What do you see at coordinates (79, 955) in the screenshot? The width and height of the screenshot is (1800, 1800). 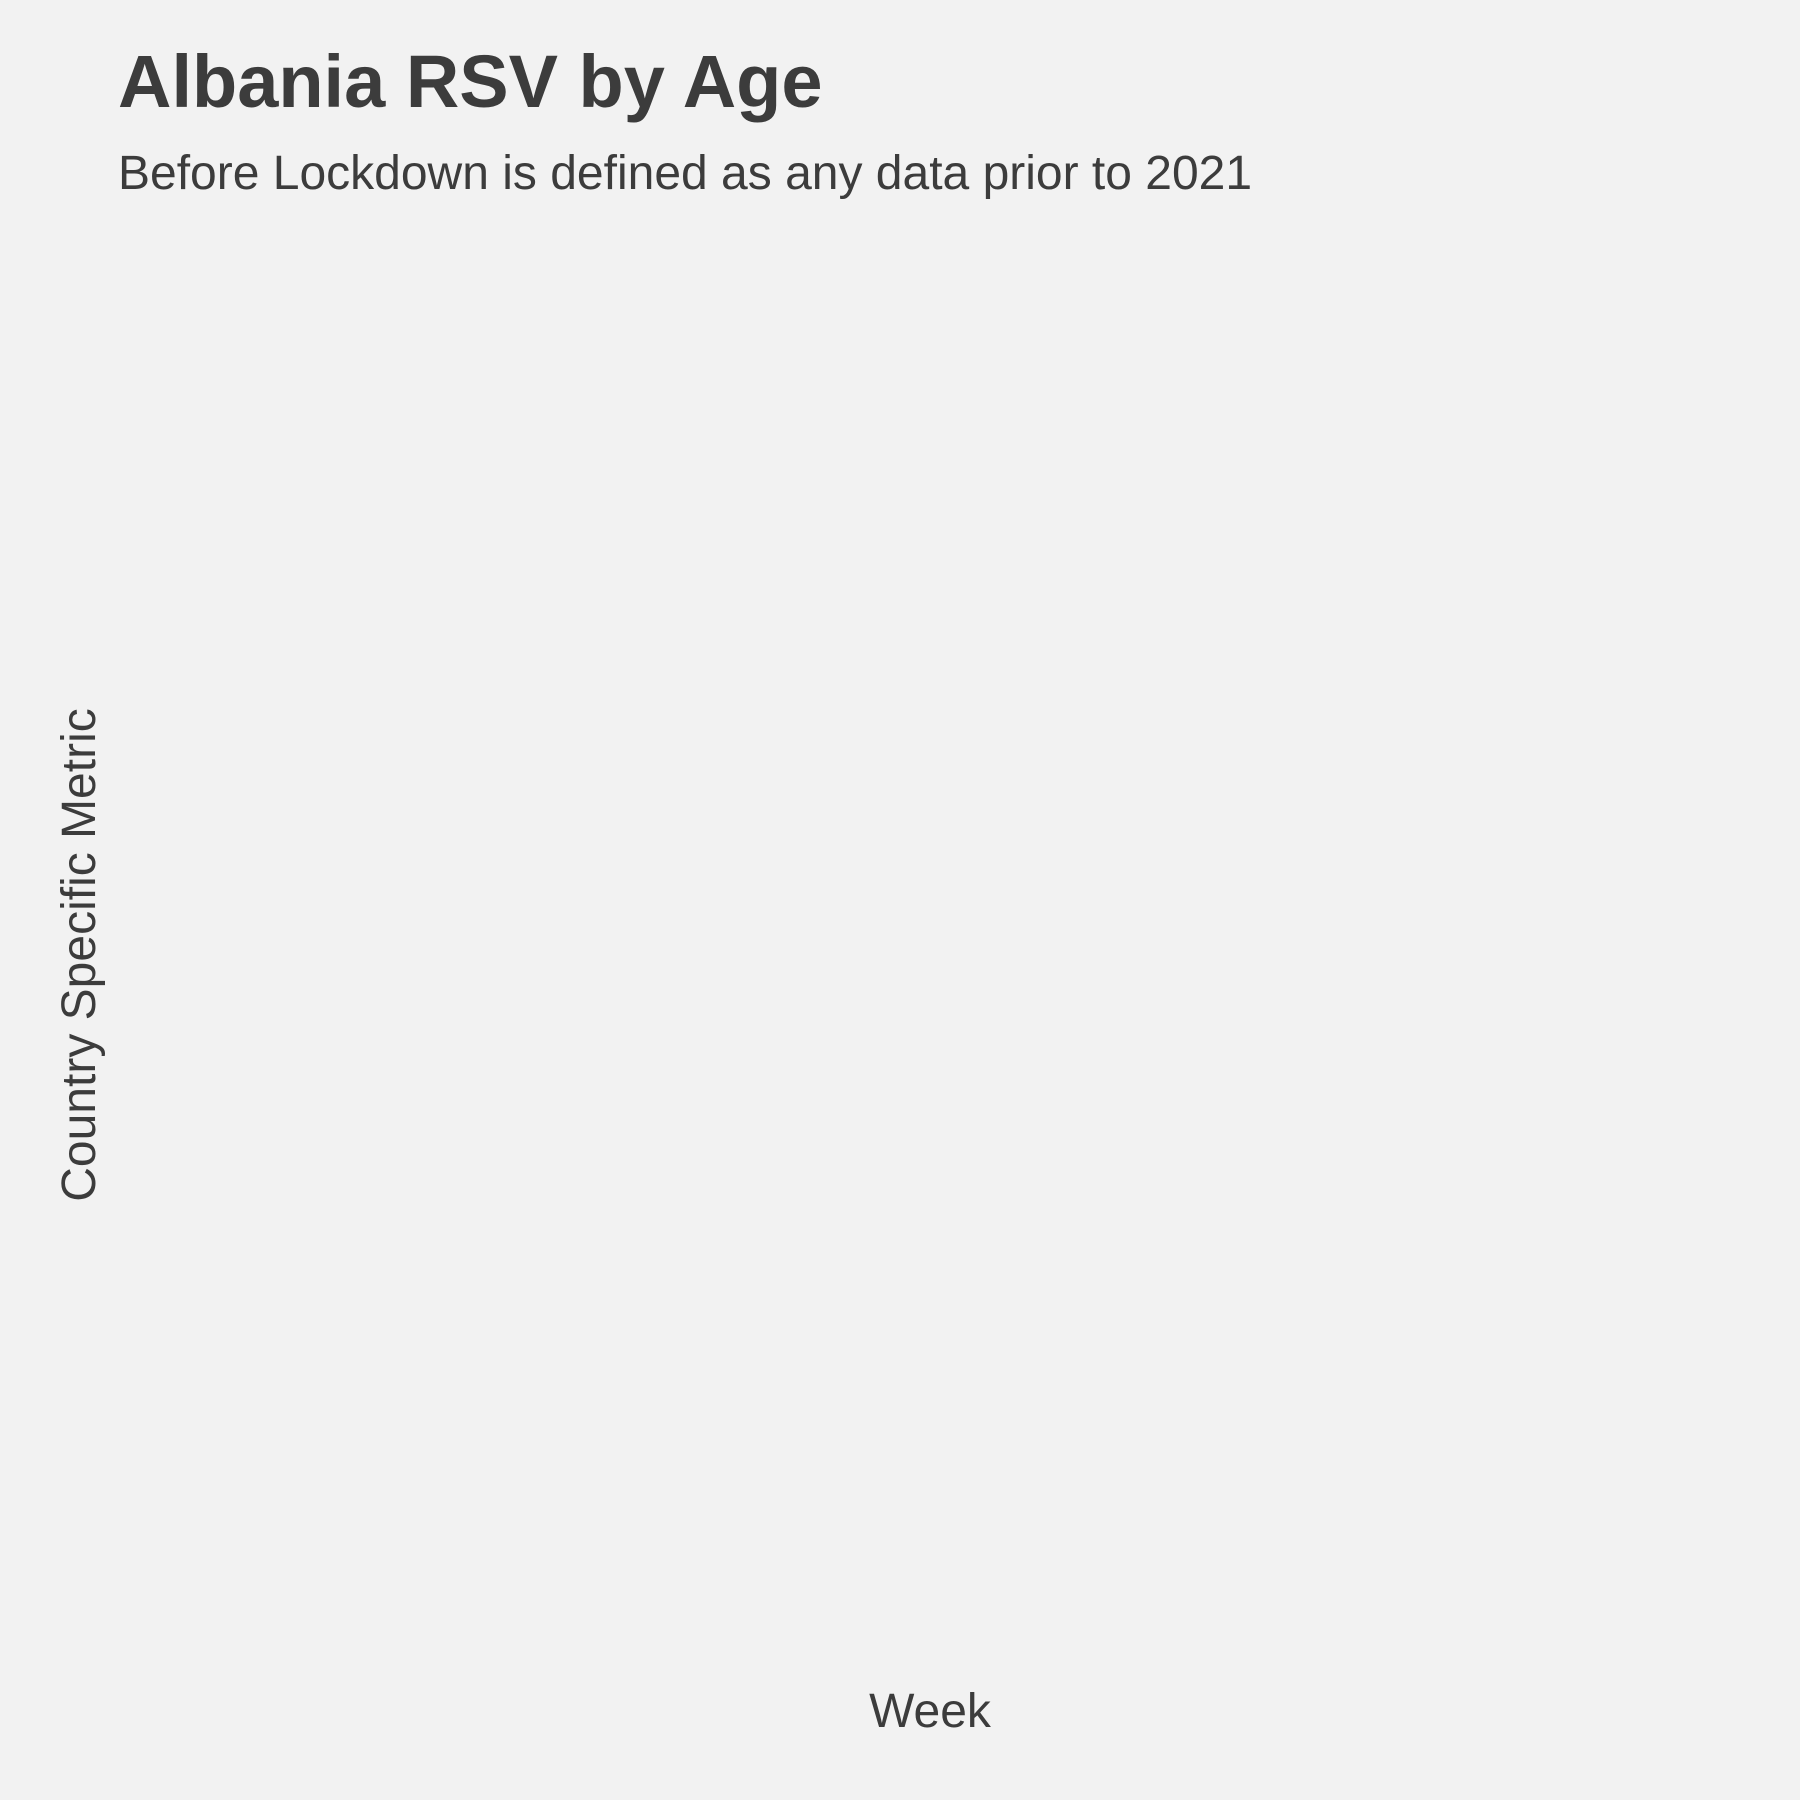 I see `y-axis-label: Country Specific Metric` at bounding box center [79, 955].